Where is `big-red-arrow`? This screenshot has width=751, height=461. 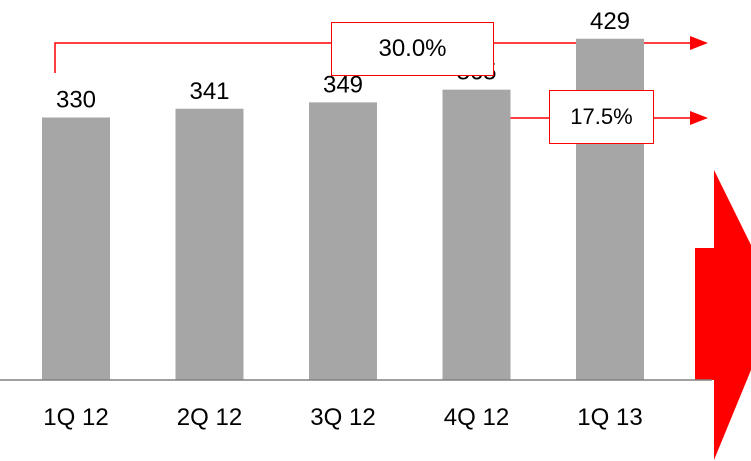
big-red-arrow is located at coordinates (723, 315).